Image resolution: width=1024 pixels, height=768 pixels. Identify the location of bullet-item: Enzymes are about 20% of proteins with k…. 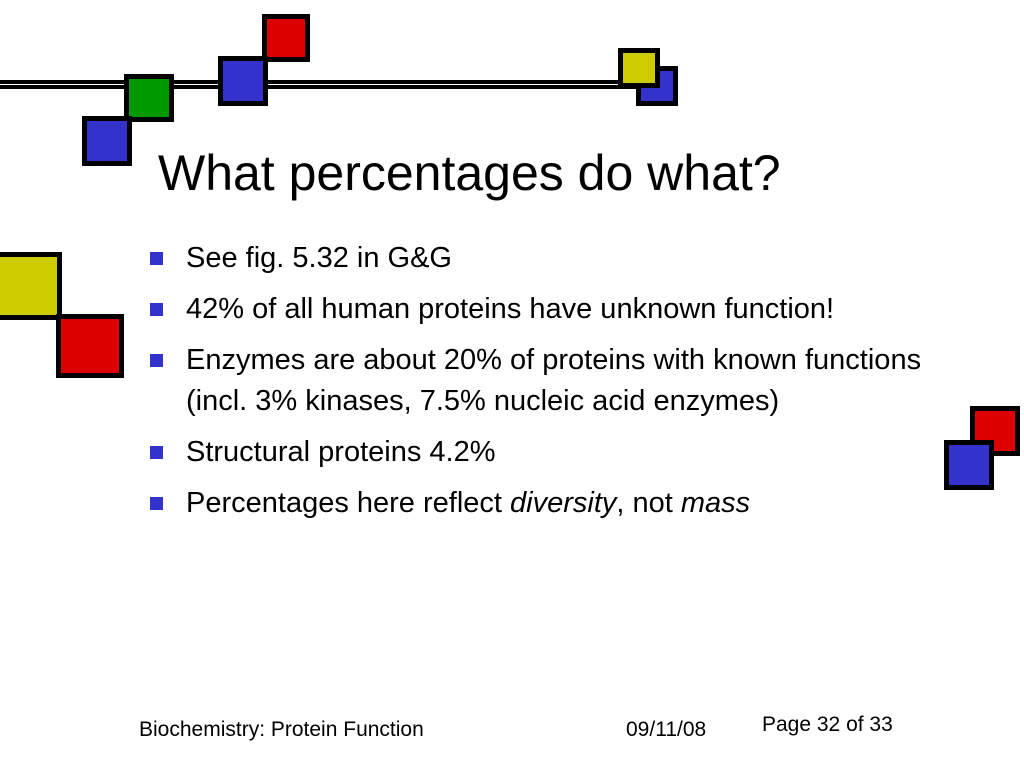
(543, 381).